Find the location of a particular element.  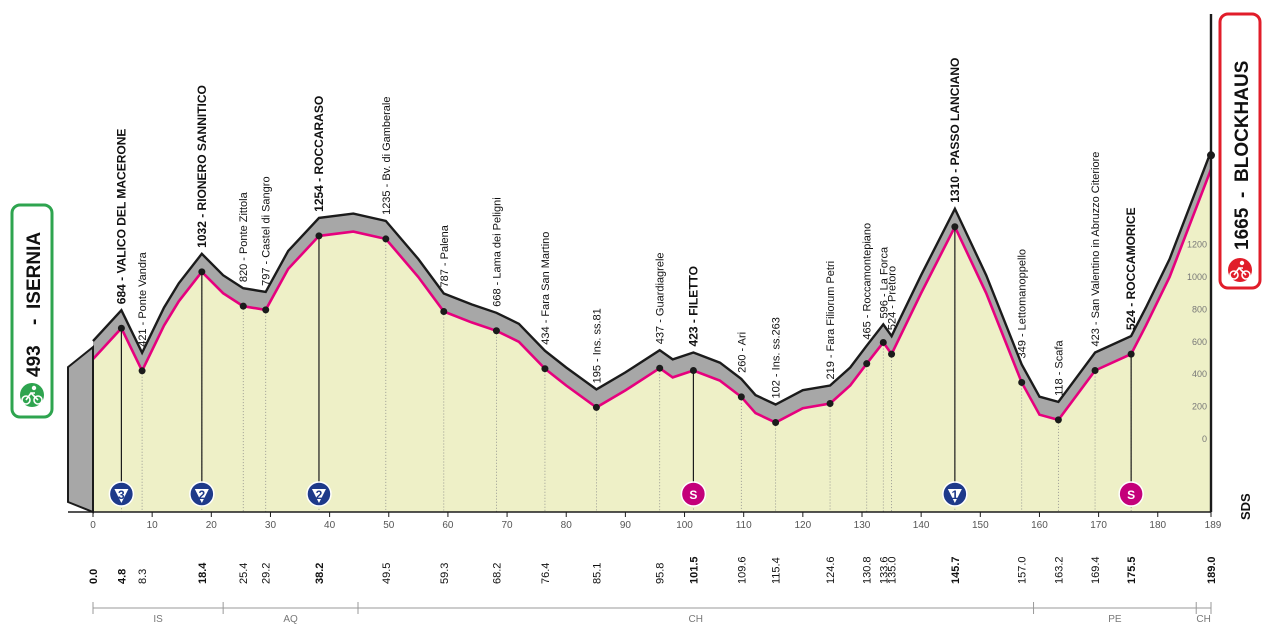

point-label: 1032 - RIONERO SANNITICO is located at coordinates (202, 166).